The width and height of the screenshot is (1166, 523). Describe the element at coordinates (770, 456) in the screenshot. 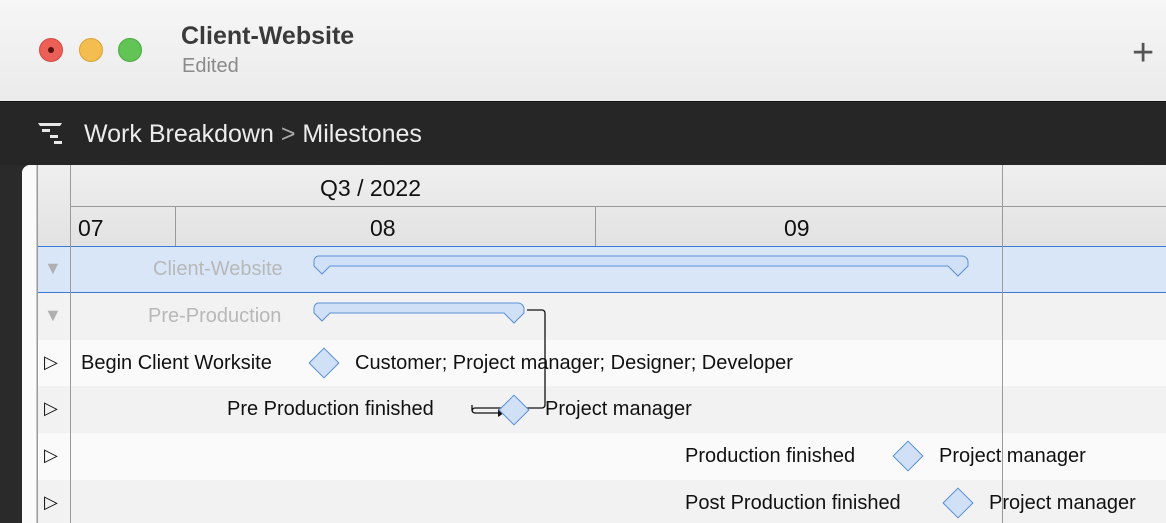

I see `milestone-name: Production finished` at that location.